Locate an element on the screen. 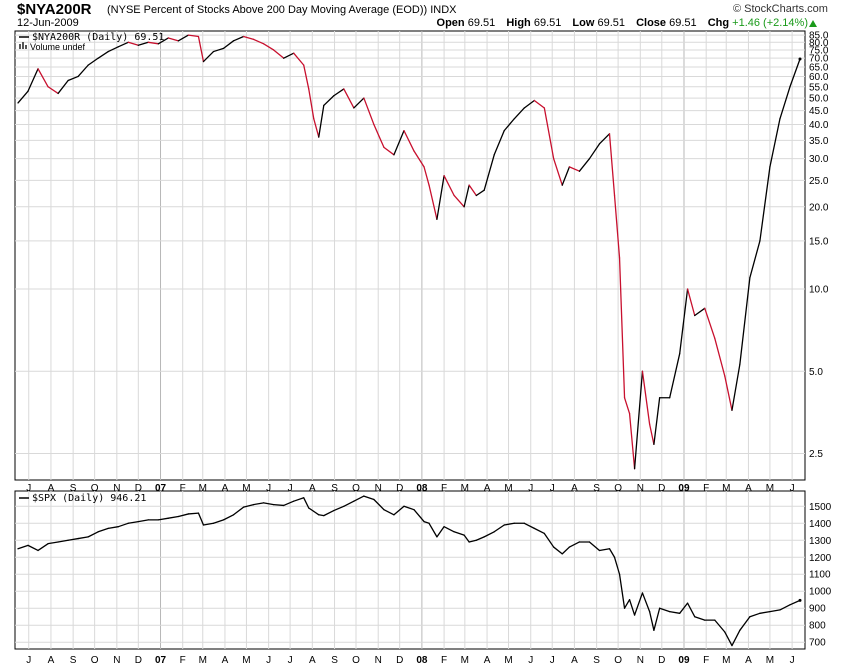  up-arrow-icon is located at coordinates (813, 23).